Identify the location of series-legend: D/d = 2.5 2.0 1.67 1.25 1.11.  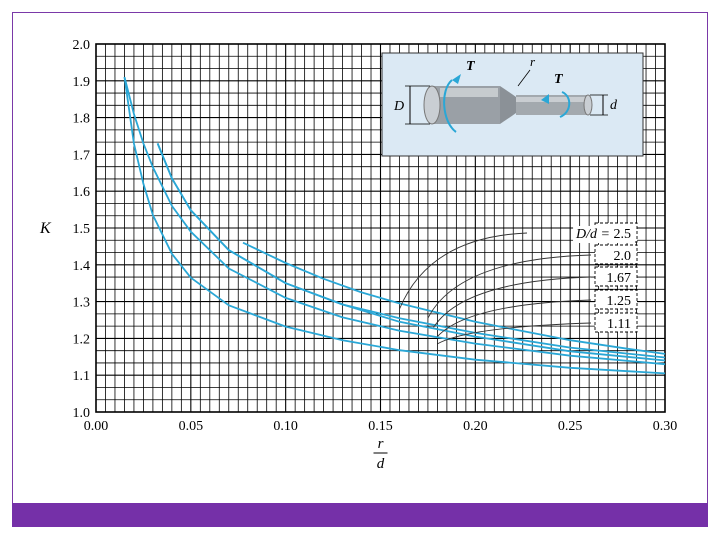
(518, 283).